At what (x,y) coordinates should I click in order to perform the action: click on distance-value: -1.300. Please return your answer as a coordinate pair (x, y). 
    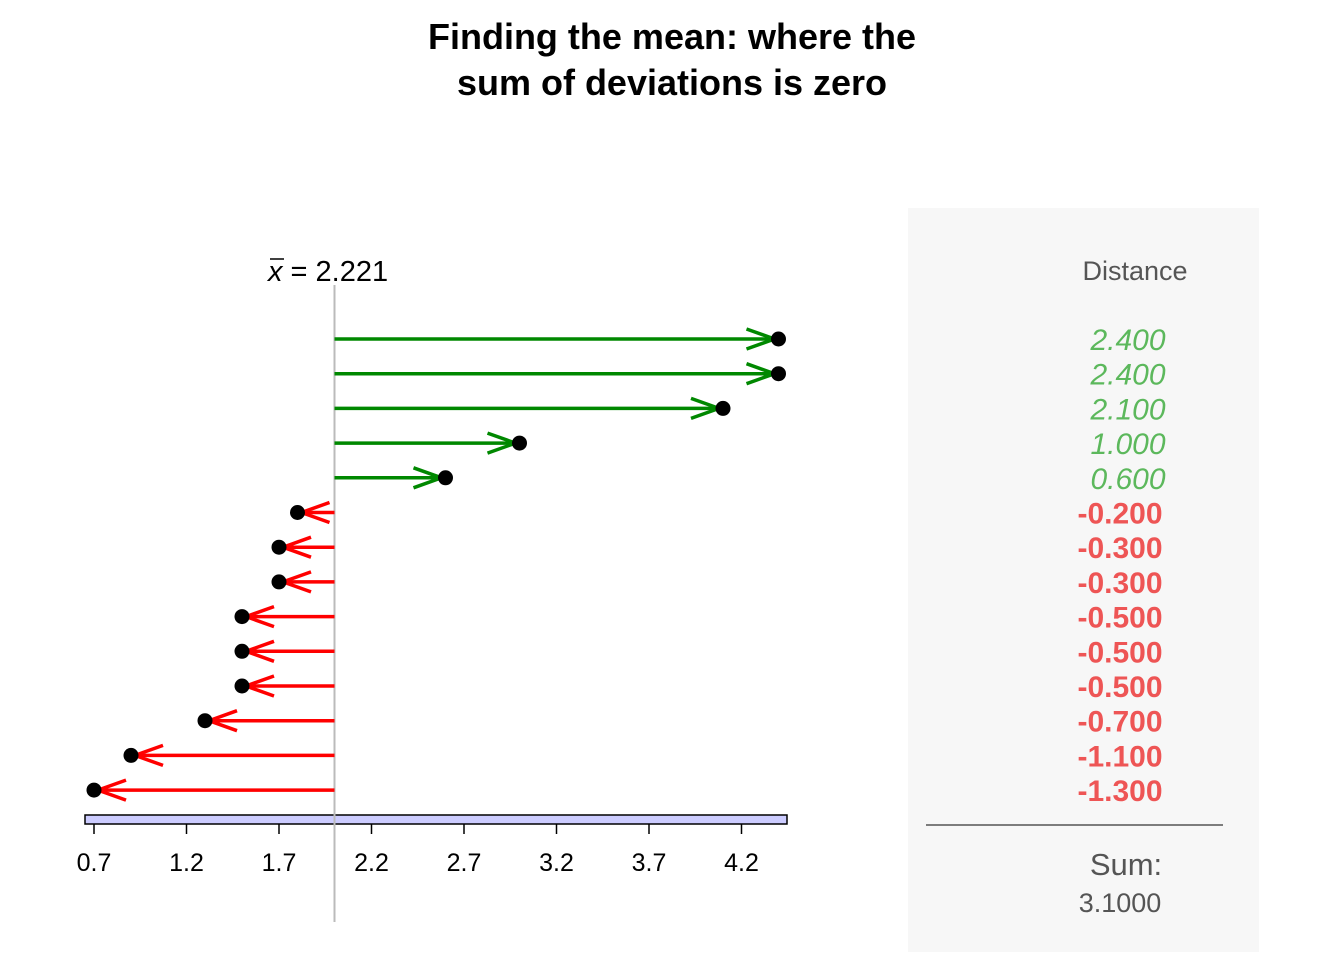
    Looking at the image, I should click on (1119, 791).